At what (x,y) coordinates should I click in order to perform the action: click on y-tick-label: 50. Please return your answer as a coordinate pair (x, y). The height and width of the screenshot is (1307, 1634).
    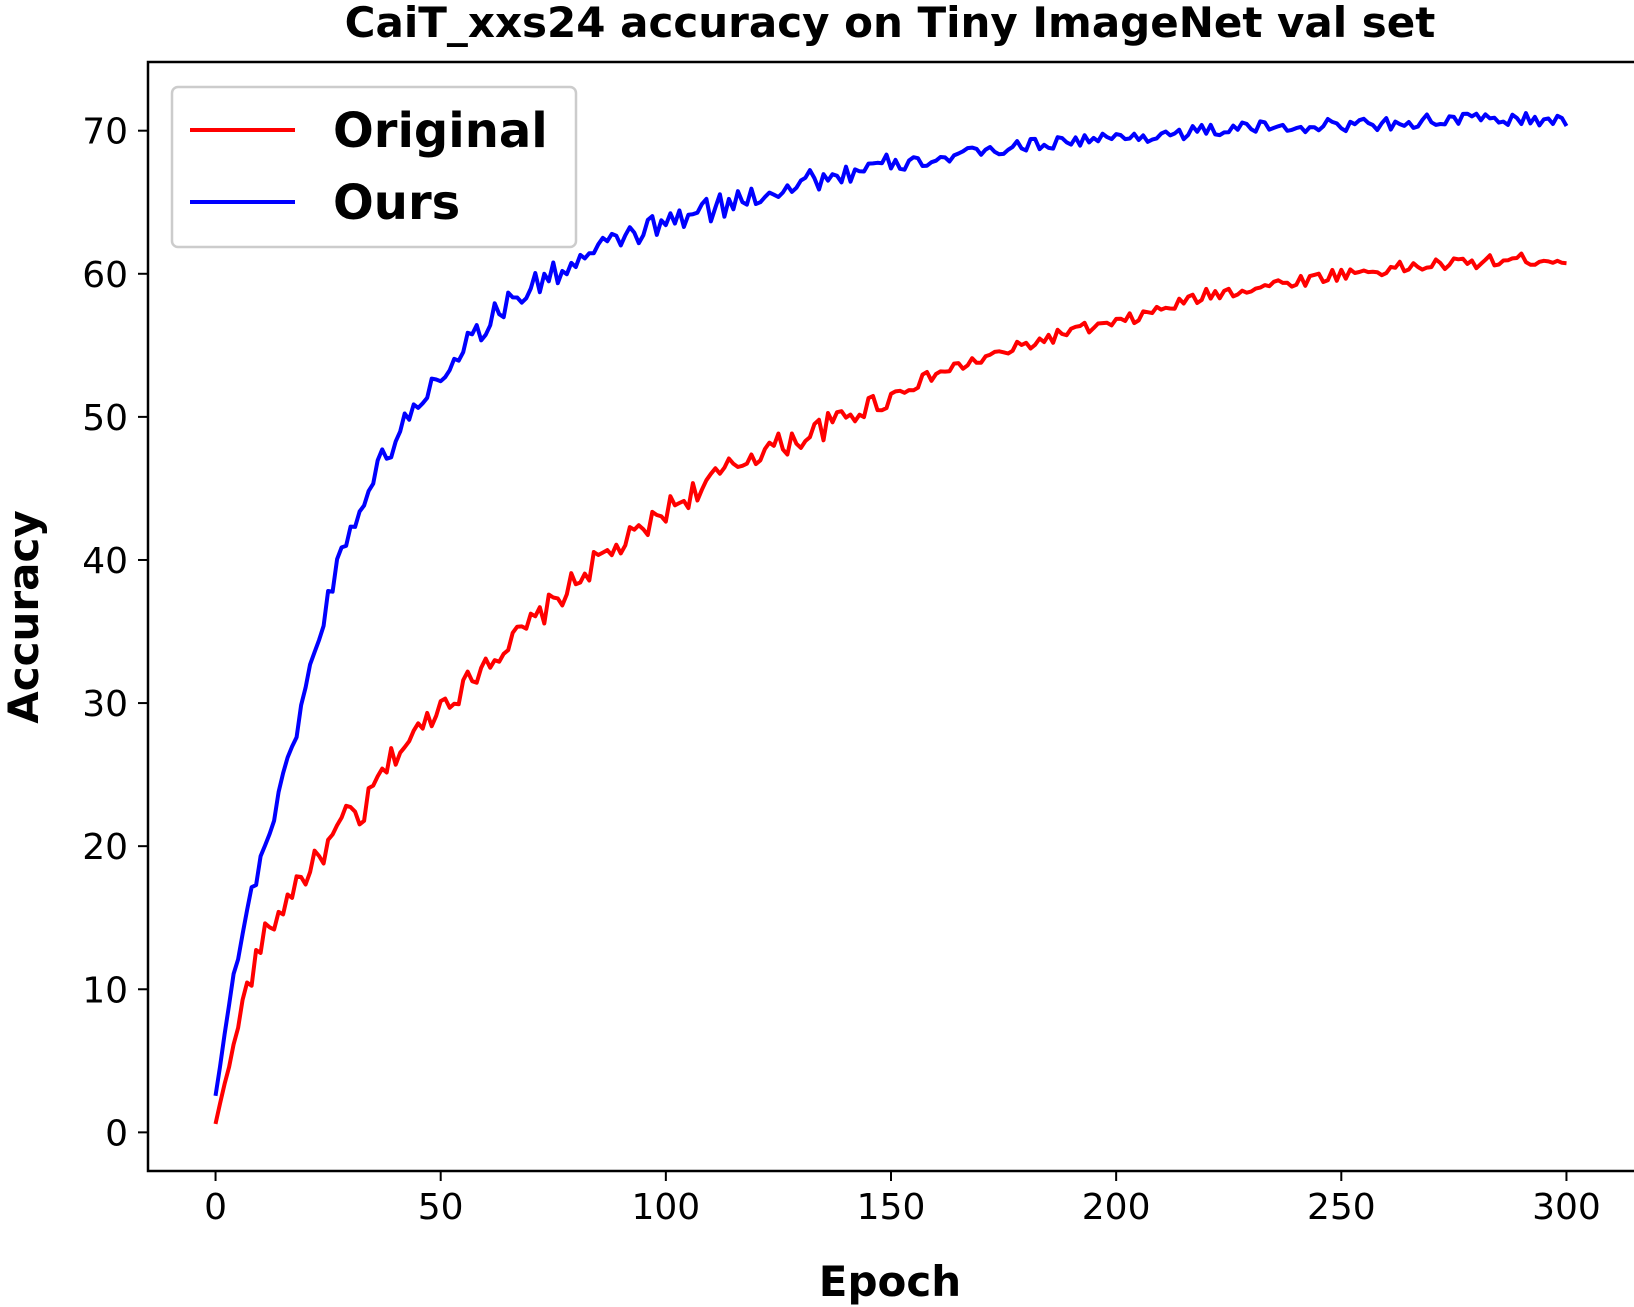
    Looking at the image, I should click on (105, 418).